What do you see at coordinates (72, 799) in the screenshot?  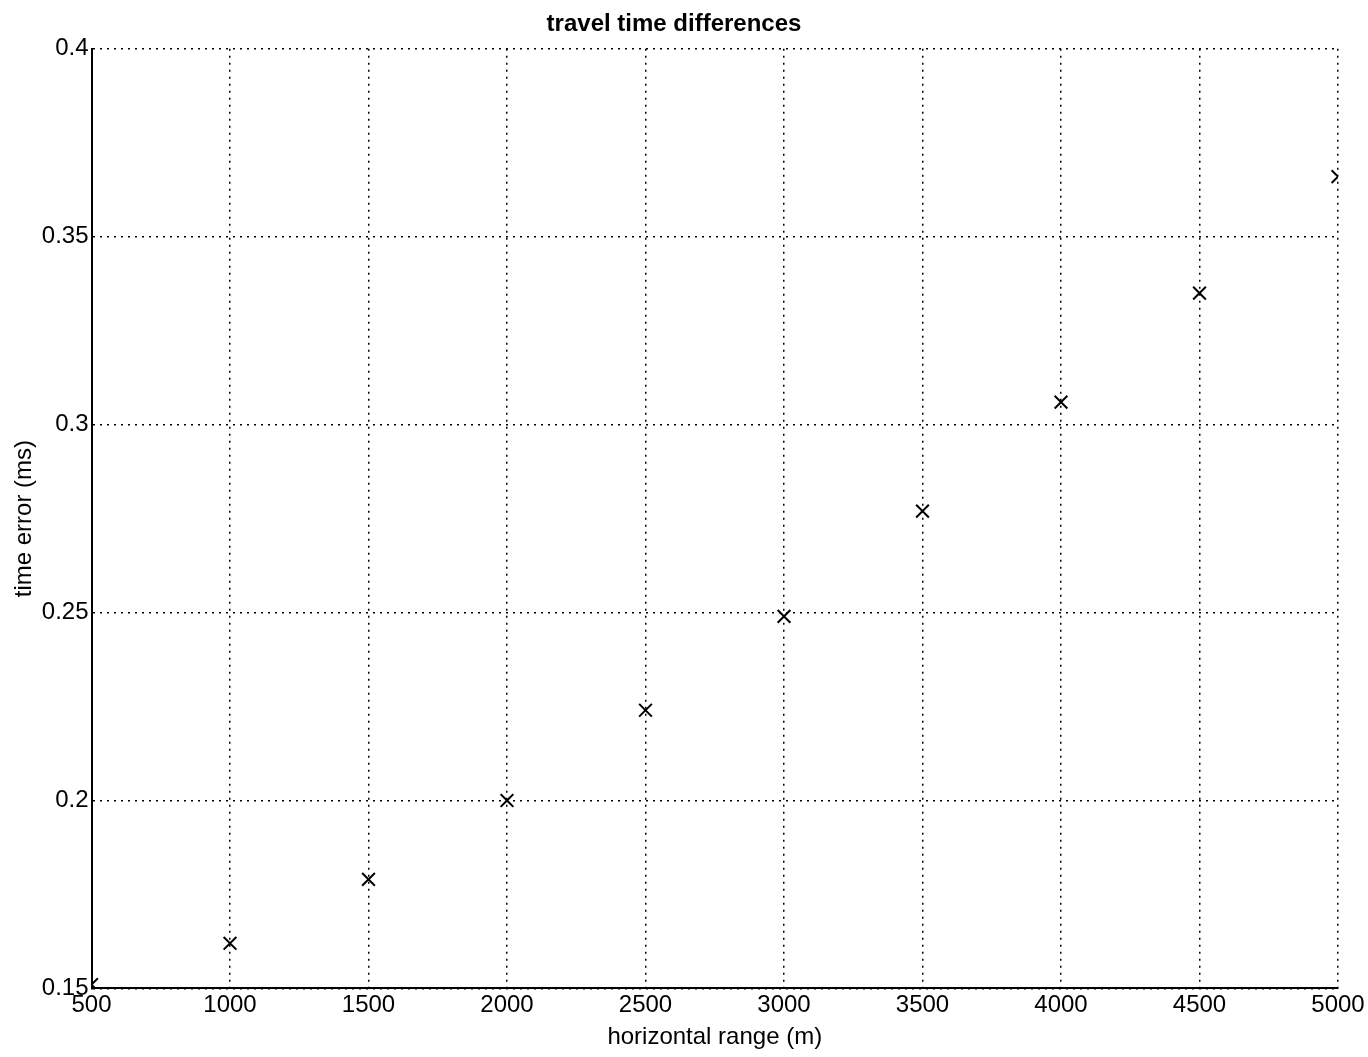 I see `y-tick-label: 0.2` at bounding box center [72, 799].